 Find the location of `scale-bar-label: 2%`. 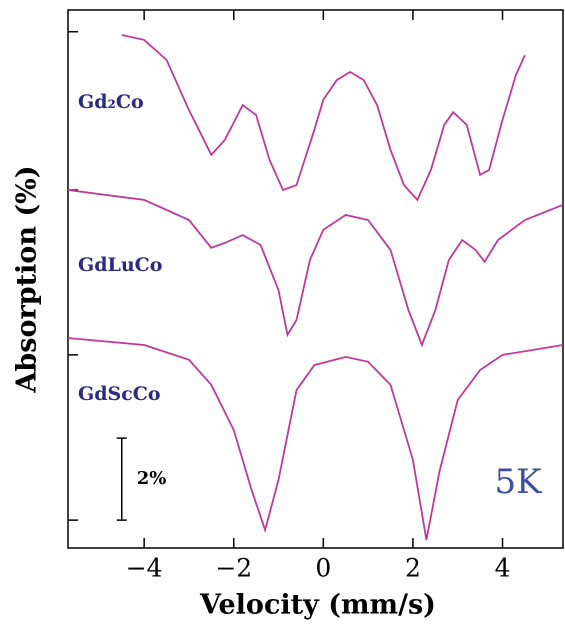

scale-bar-label: 2% is located at coordinates (152, 478).